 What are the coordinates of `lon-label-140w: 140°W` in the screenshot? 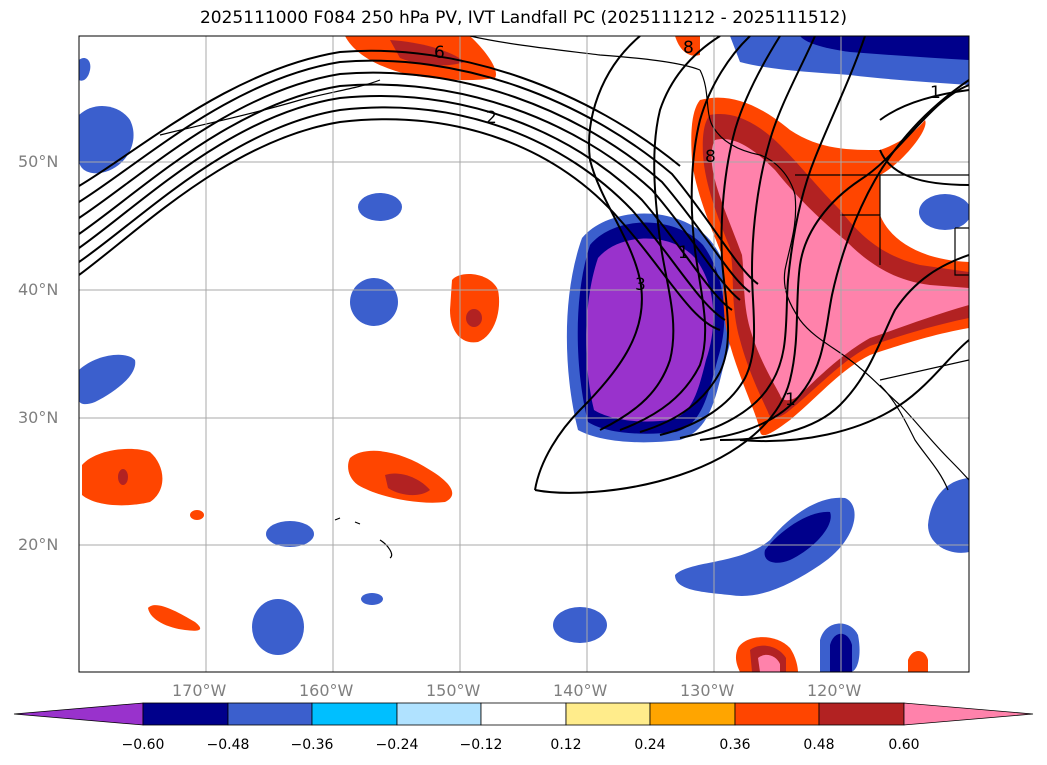 It's located at (580, 690).